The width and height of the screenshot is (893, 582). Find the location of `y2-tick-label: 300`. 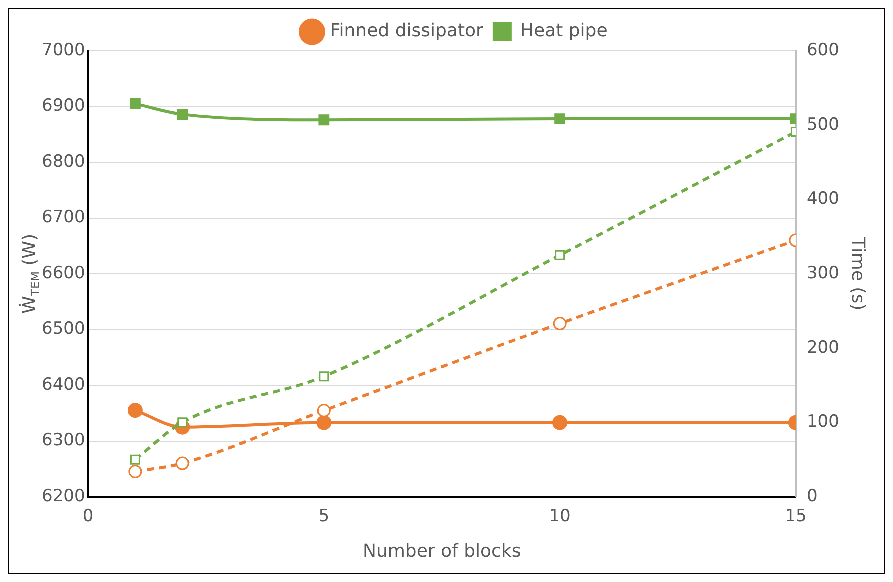

y2-tick-label: 300 is located at coordinates (823, 273).